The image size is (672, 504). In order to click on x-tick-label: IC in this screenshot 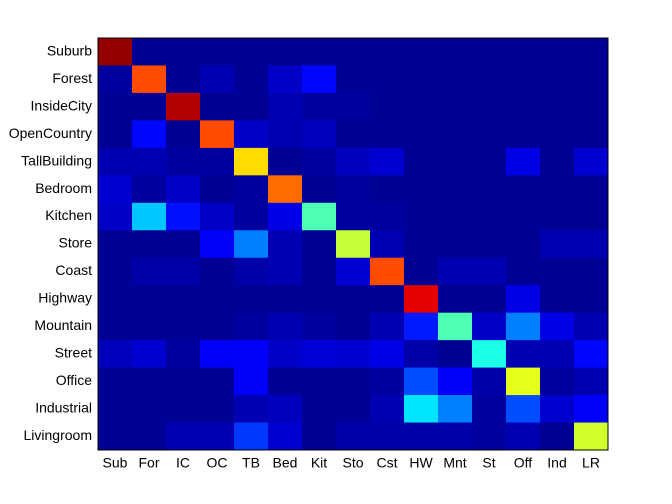, I will do `click(183, 463)`.